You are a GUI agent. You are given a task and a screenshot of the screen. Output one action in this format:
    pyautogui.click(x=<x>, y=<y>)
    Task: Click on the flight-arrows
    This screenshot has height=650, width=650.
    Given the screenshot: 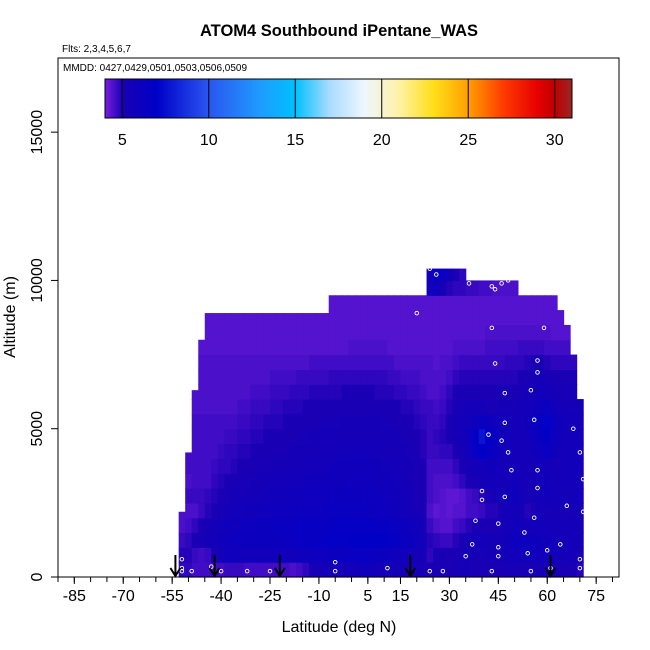 What is the action you would take?
    pyautogui.click(x=363, y=566)
    